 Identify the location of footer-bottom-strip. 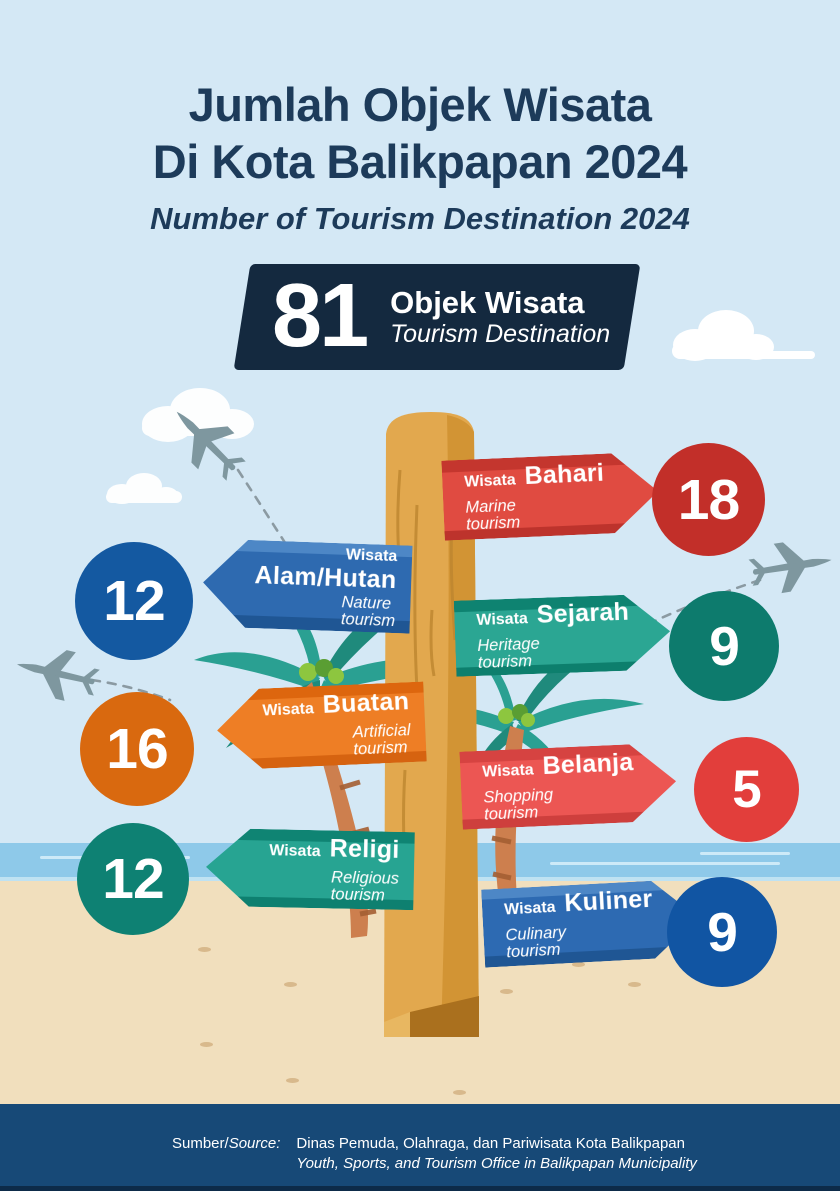
(420, 1188).